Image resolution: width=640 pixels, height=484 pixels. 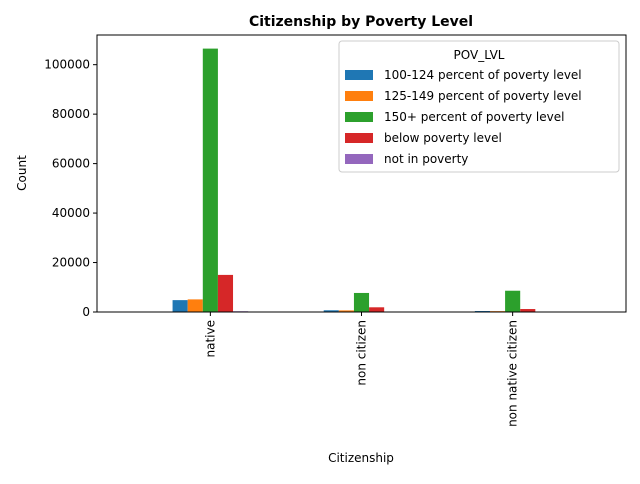 What do you see at coordinates (71, 213) in the screenshot?
I see `y-tick-label-2: 40000` at bounding box center [71, 213].